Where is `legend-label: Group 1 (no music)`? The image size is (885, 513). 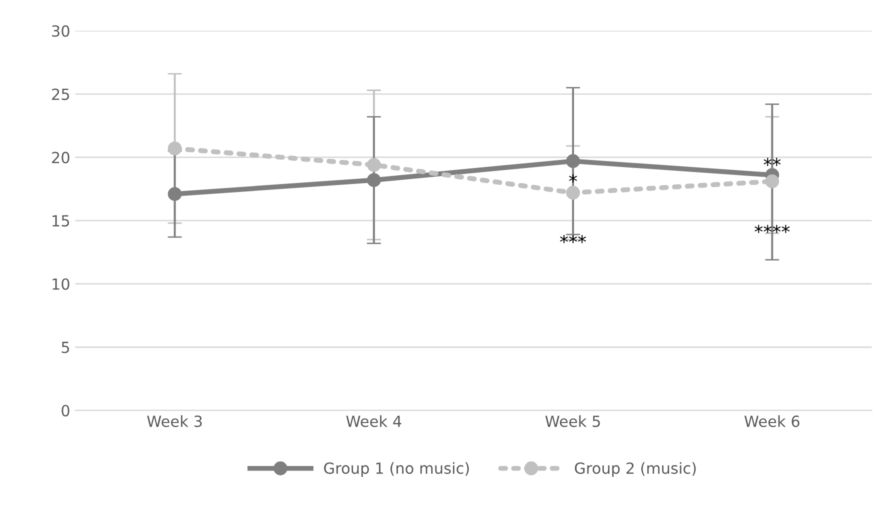 legend-label: Group 1 (no music) is located at coordinates (396, 469).